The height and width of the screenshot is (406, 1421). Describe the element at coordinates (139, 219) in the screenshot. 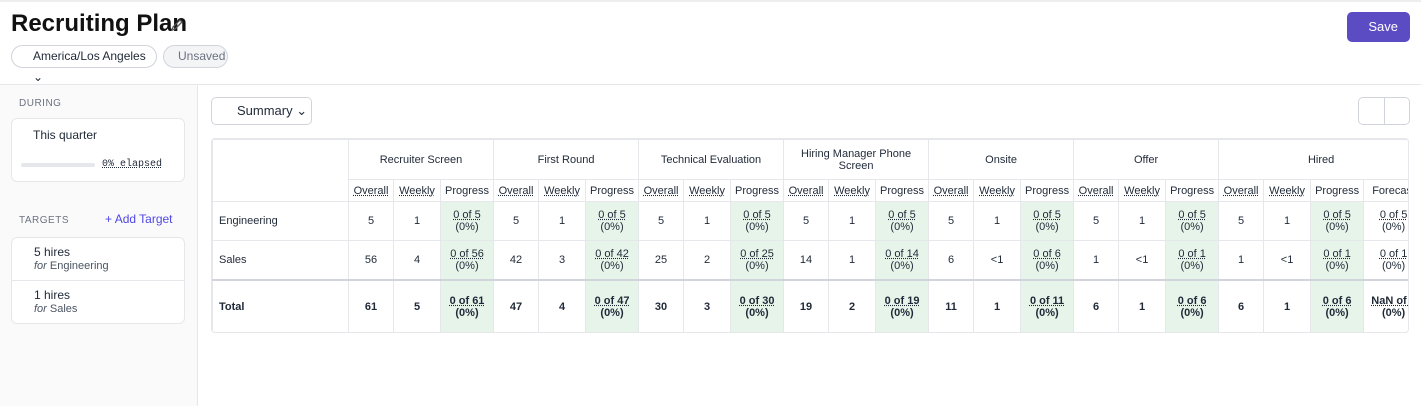

I see `add-target: + Add Target` at that location.